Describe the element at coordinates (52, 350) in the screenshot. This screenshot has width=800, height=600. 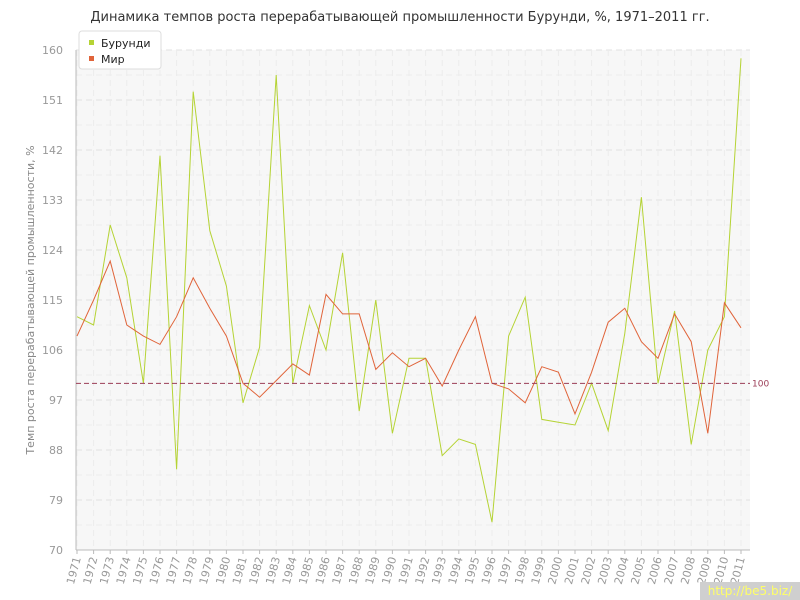
I see `y-tick-label: 106` at that location.